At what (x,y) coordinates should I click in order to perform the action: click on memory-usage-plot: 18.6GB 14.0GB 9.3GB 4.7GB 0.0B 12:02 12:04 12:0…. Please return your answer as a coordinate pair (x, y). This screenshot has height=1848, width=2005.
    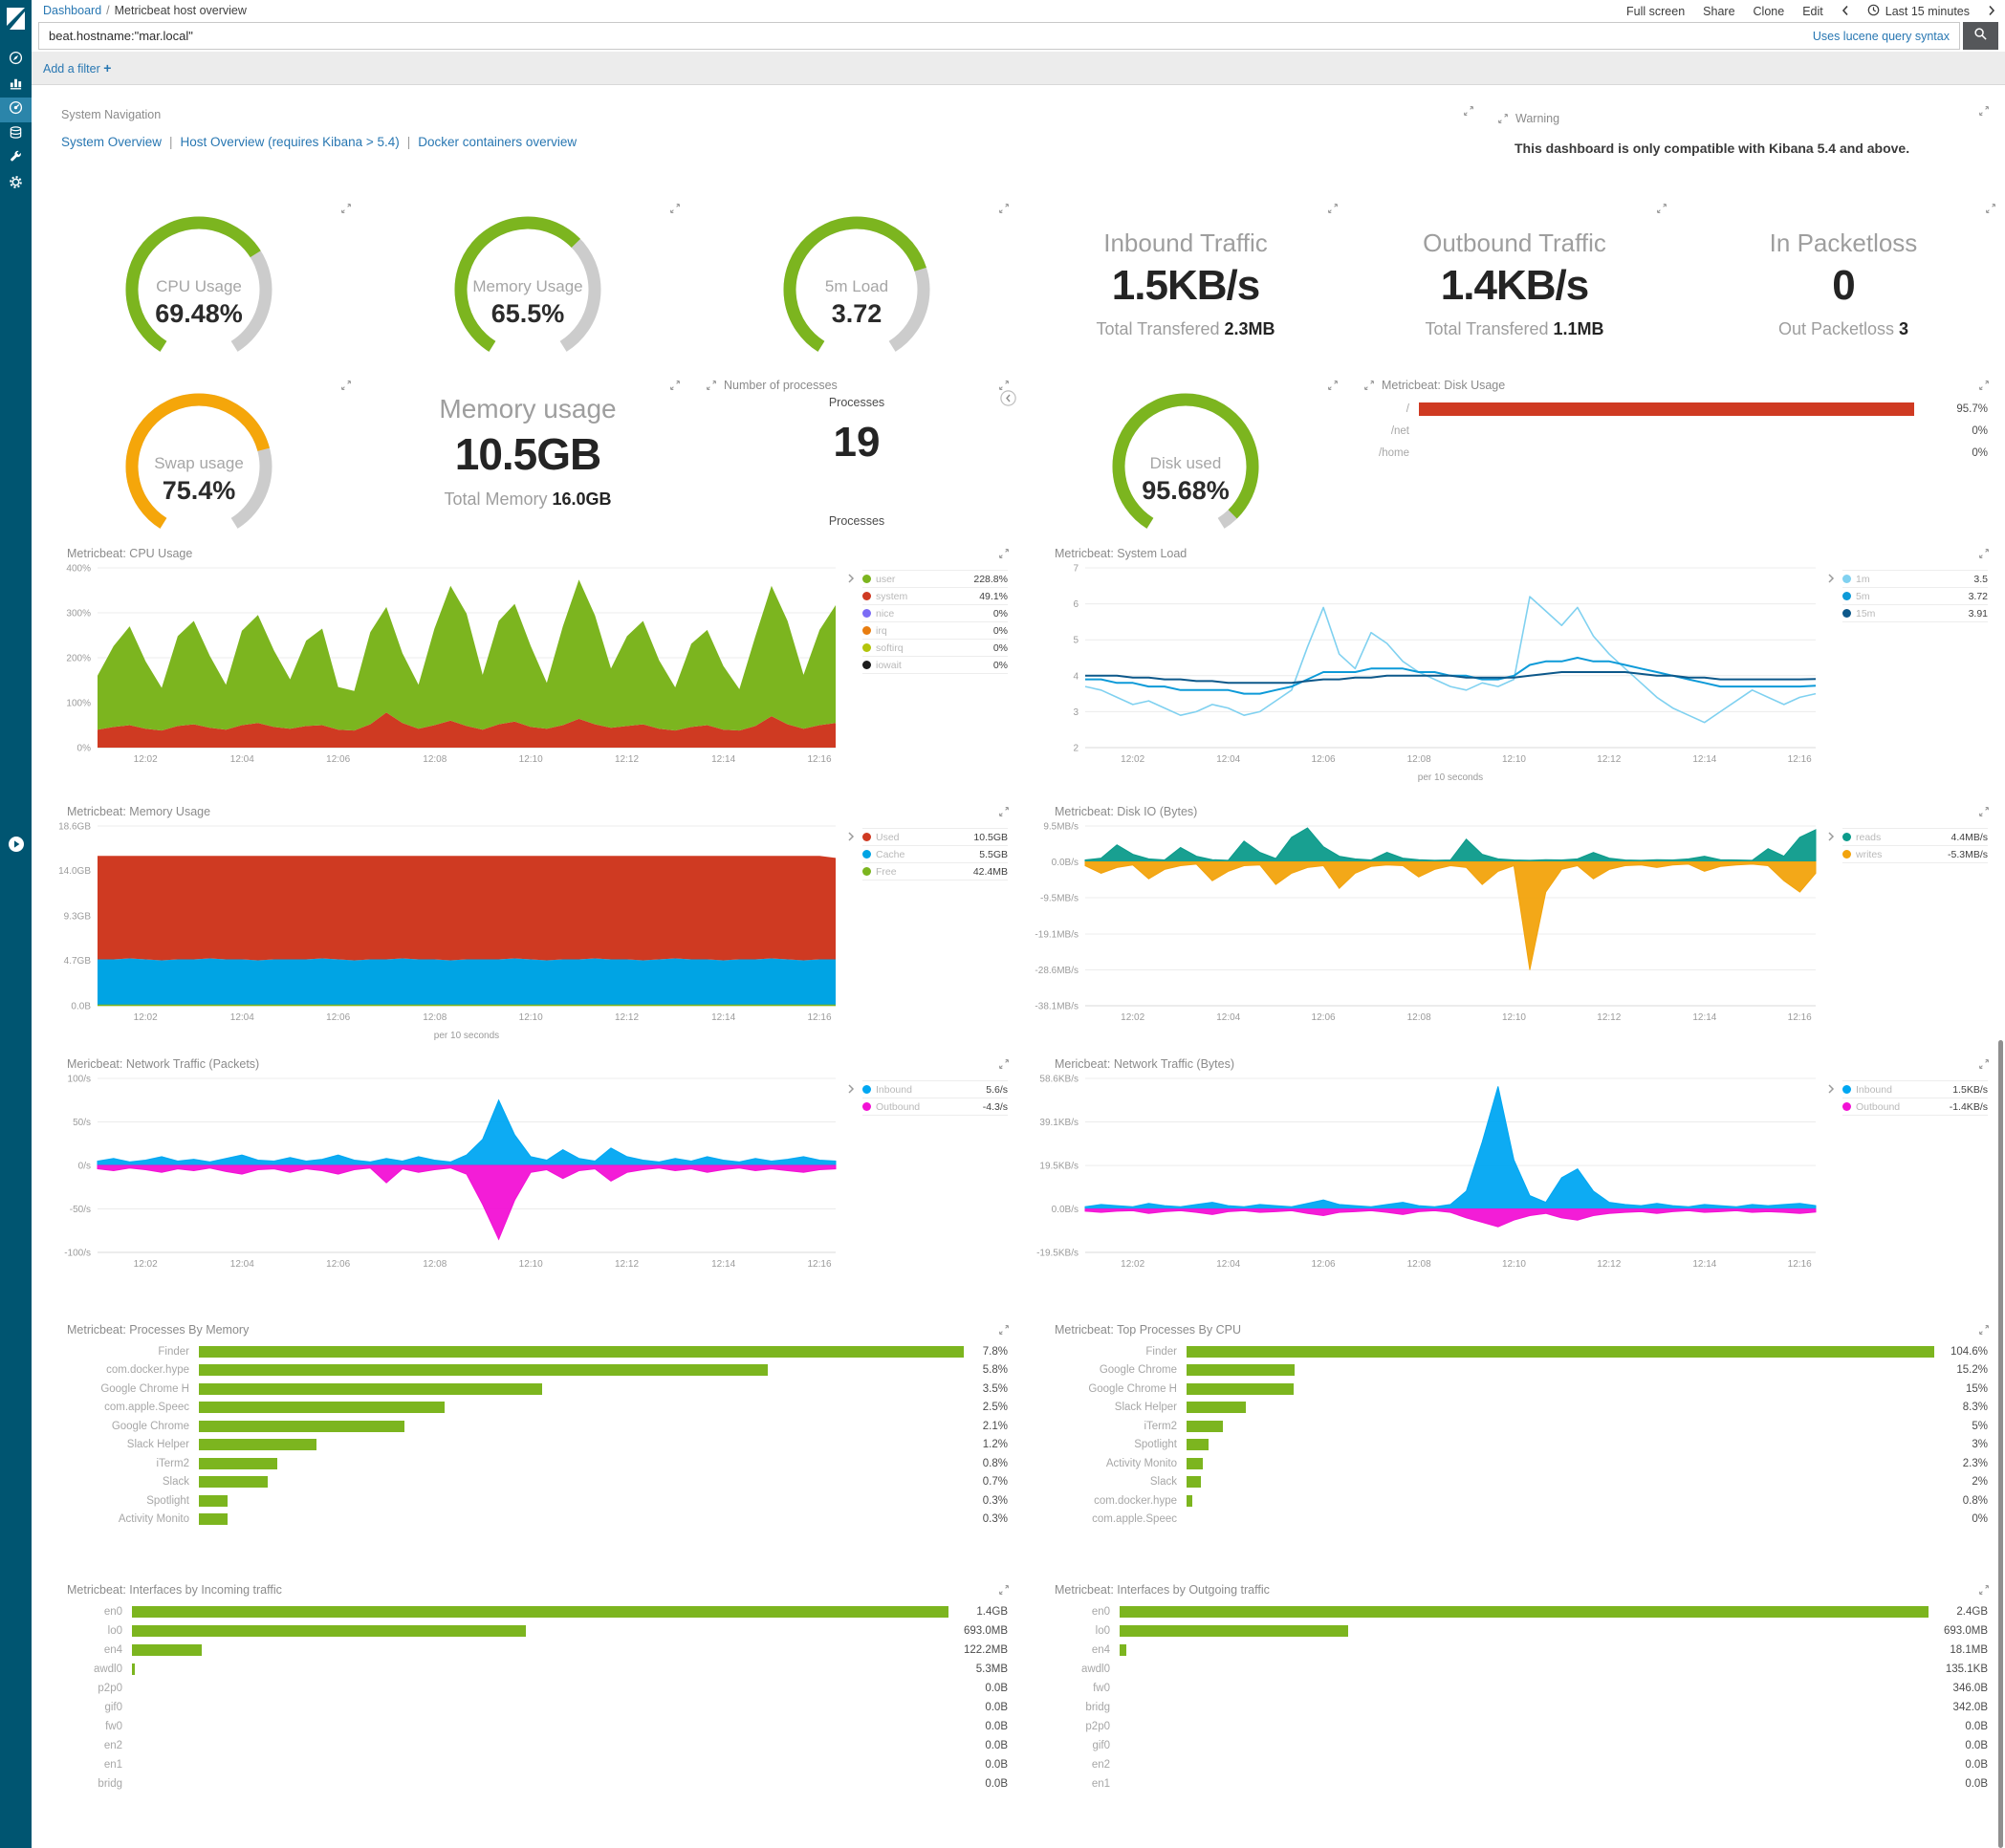
    Looking at the image, I should click on (527, 923).